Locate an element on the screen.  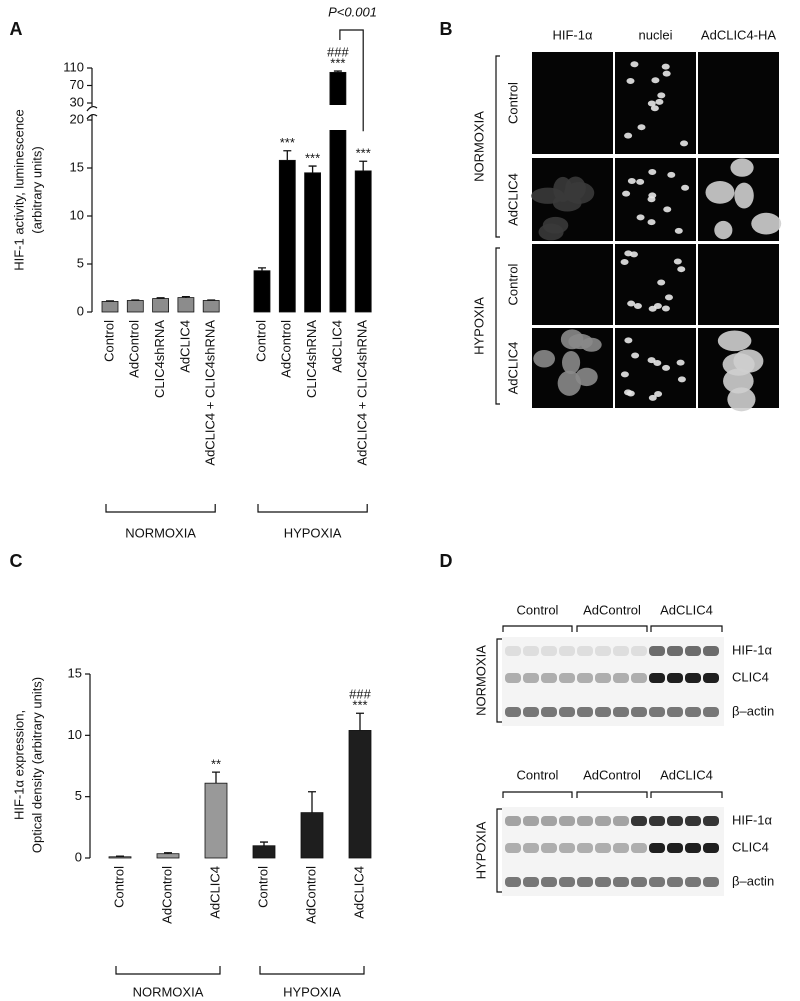
group-label: NORMOXIA is located at coordinates (168, 991).